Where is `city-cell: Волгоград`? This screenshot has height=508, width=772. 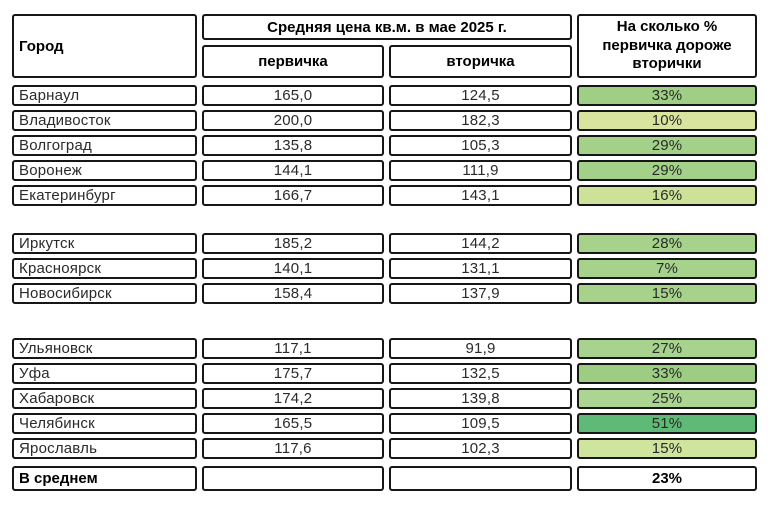 city-cell: Волгоград is located at coordinates (104, 145).